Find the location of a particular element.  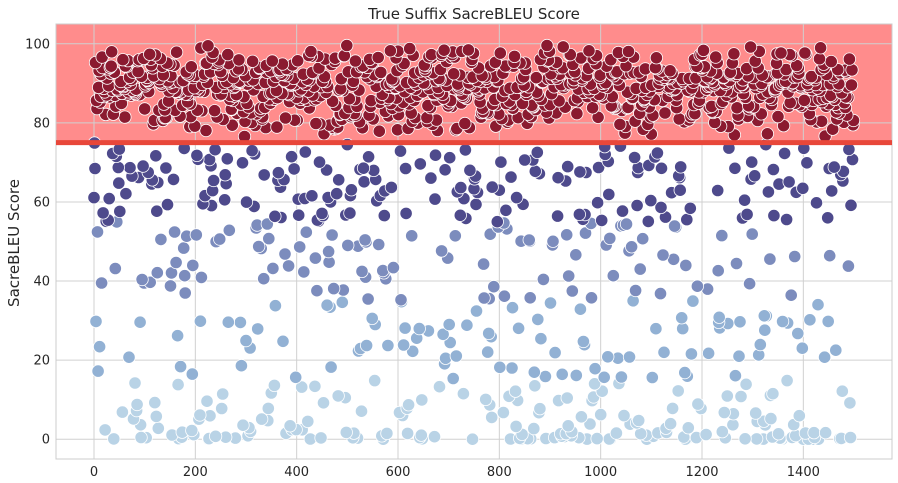

y-tick-label: 60 is located at coordinates (41, 202).